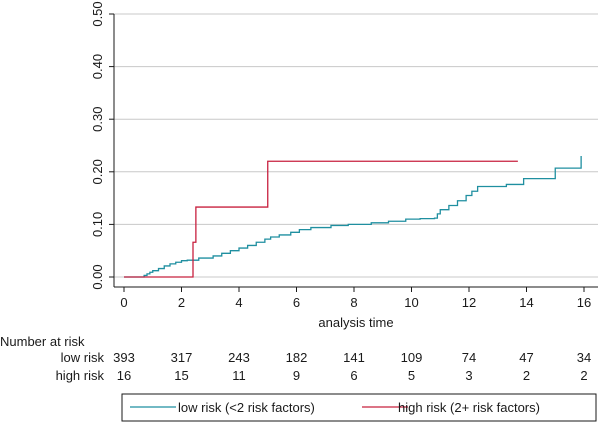 The image size is (600, 423). I want to click on risk-value: 393, so click(124, 357).